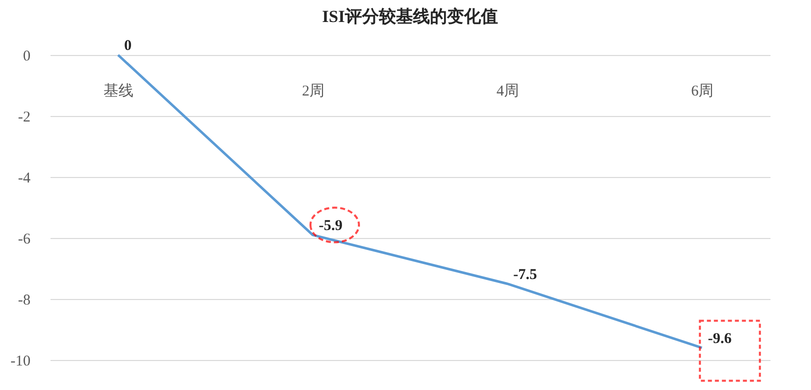 The width and height of the screenshot is (811, 390). What do you see at coordinates (20, 362) in the screenshot?
I see `y-tick-label: -10` at bounding box center [20, 362].